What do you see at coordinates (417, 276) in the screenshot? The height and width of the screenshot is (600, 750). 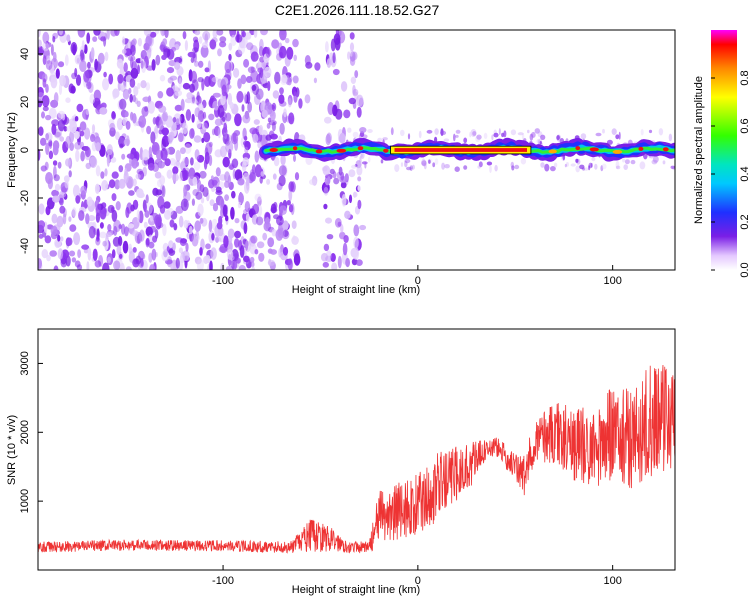 I see `spectrogram-x-ticks: -100 0 100` at bounding box center [417, 276].